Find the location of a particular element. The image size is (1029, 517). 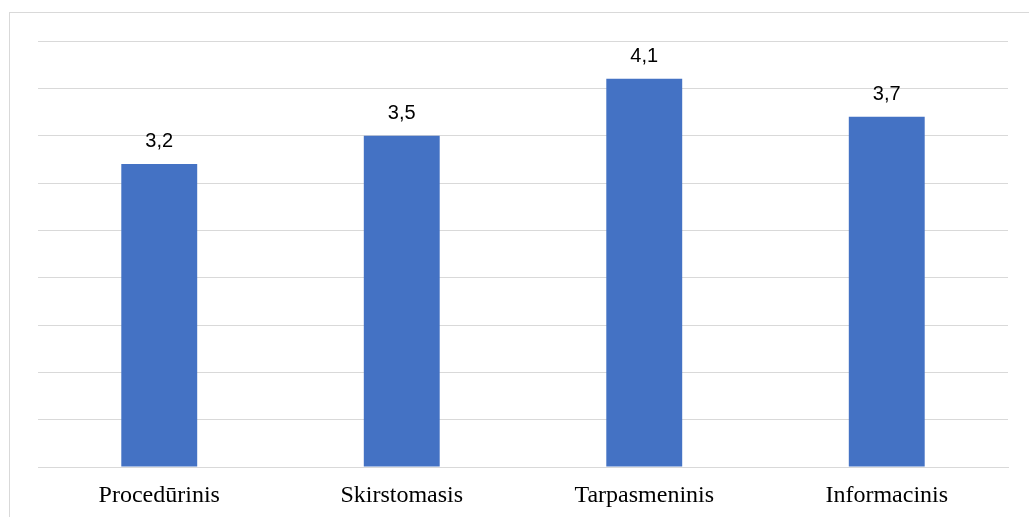

x-tick-label: Procedūrinis is located at coordinates (159, 493).